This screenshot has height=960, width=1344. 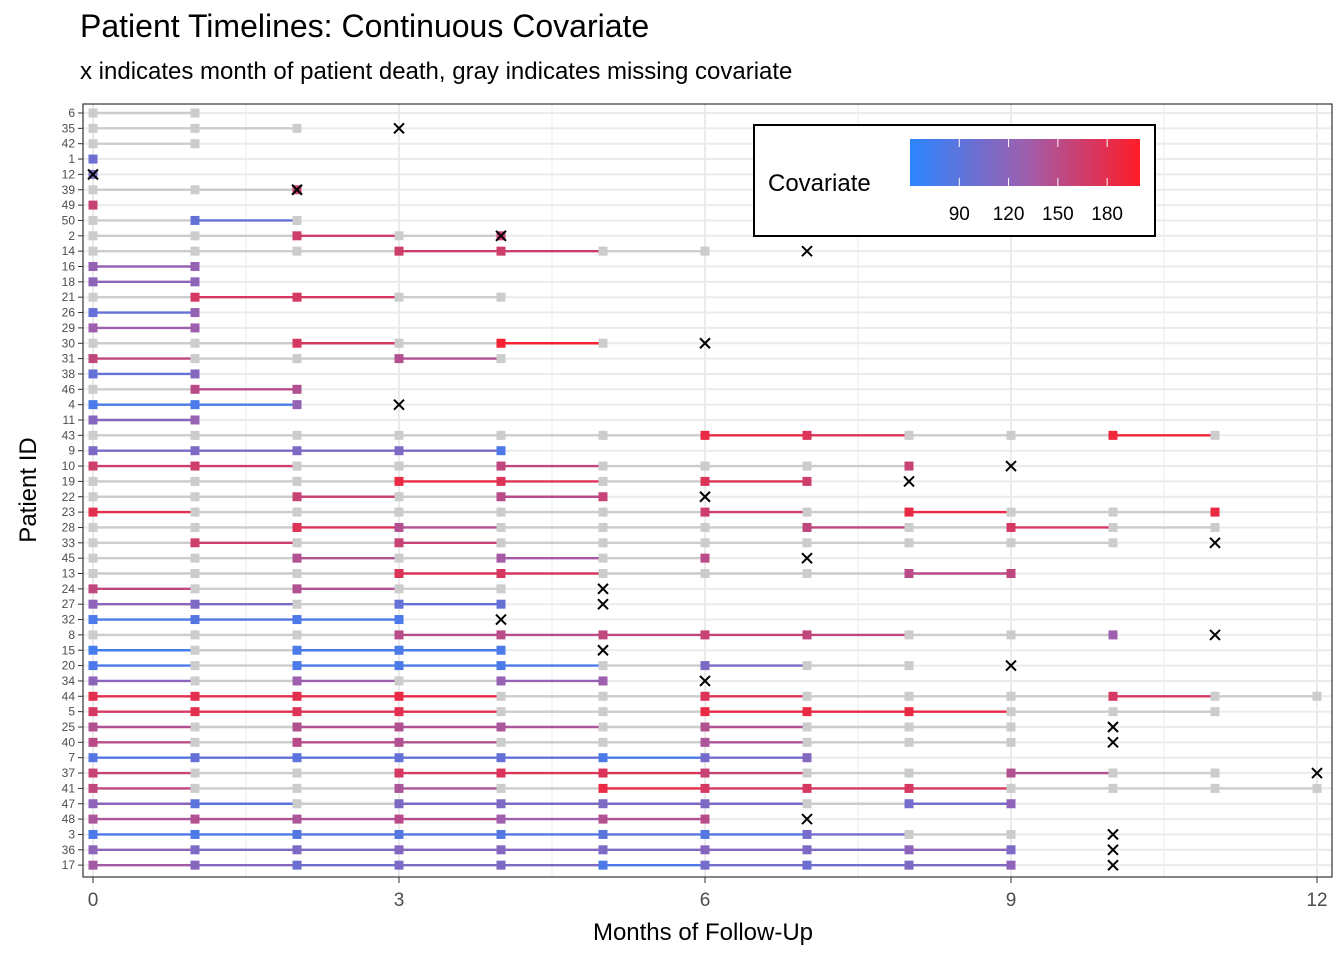 What do you see at coordinates (69, 666) in the screenshot?
I see `y-tick-label: 20` at bounding box center [69, 666].